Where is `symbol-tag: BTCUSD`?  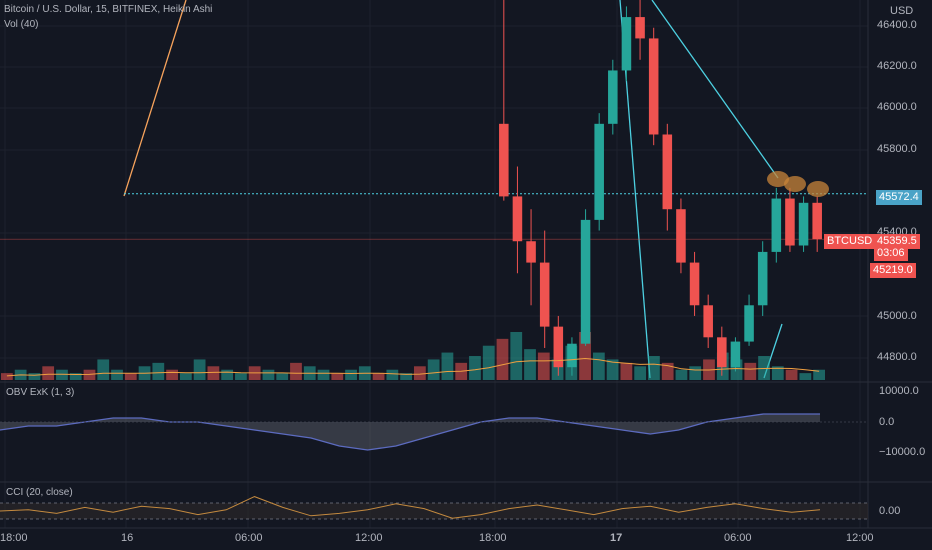
symbol-tag: BTCUSD is located at coordinates (850, 241).